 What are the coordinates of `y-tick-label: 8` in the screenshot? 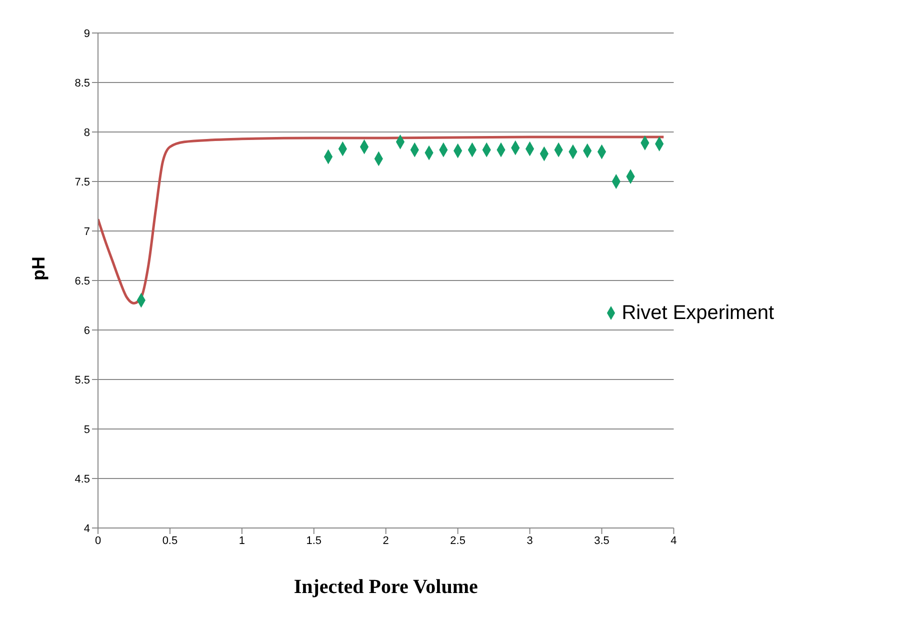 It's located at (87, 132).